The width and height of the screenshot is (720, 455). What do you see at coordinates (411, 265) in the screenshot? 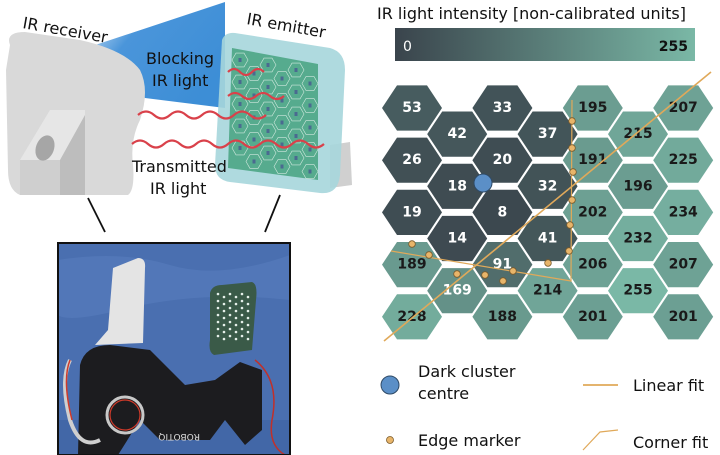
I see `hex-cell-value: 189` at bounding box center [411, 265].